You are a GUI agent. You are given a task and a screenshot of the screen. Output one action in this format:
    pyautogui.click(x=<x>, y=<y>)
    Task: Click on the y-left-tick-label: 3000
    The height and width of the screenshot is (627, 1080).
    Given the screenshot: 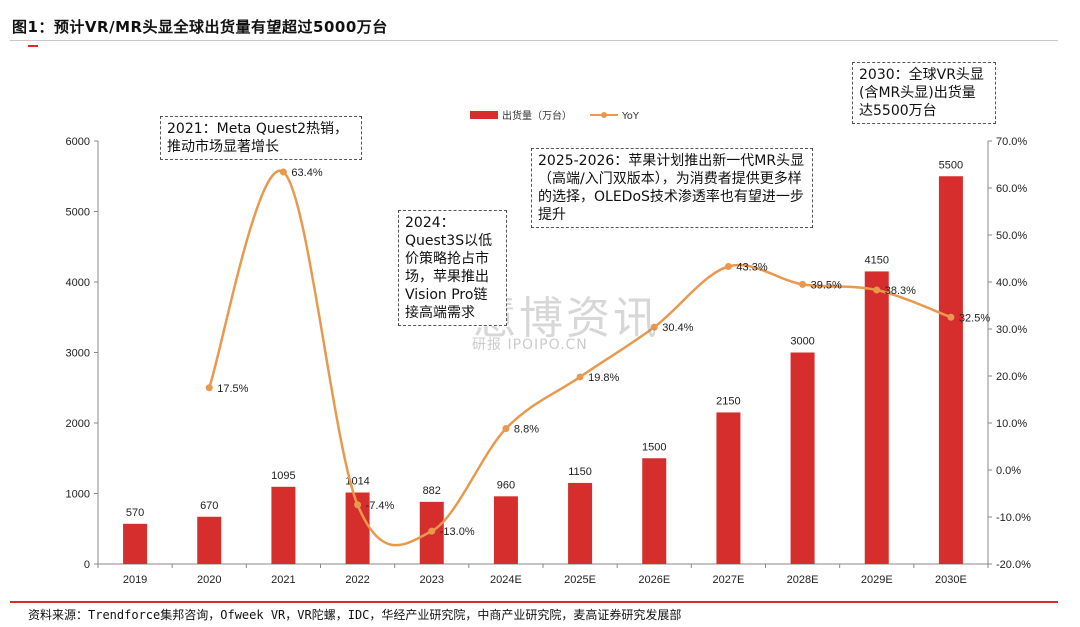 What is the action you would take?
    pyautogui.click(x=78, y=354)
    